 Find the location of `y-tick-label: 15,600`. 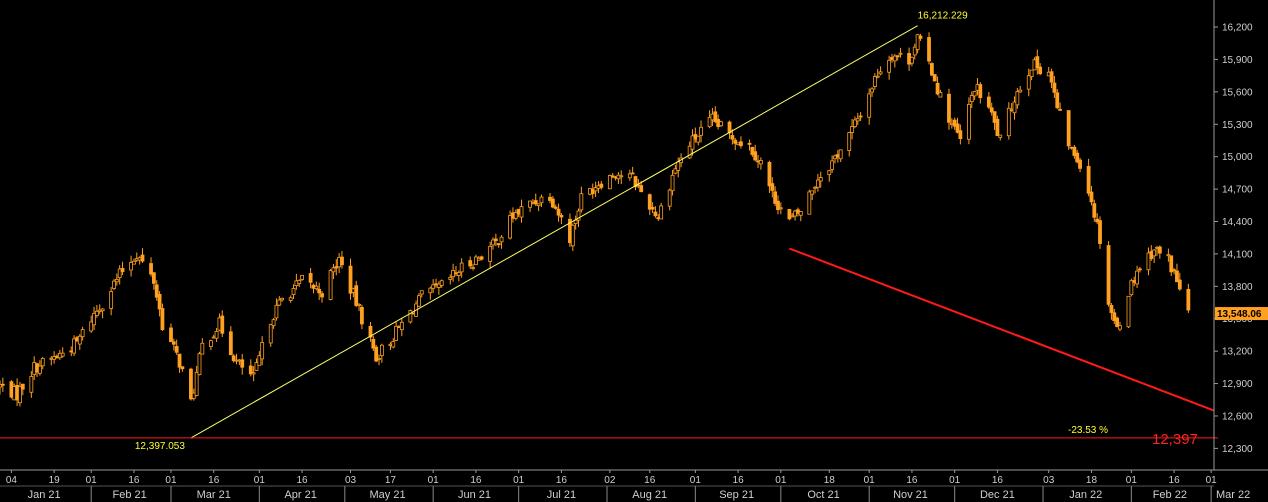

y-tick-label: 15,600 is located at coordinates (1237, 92).